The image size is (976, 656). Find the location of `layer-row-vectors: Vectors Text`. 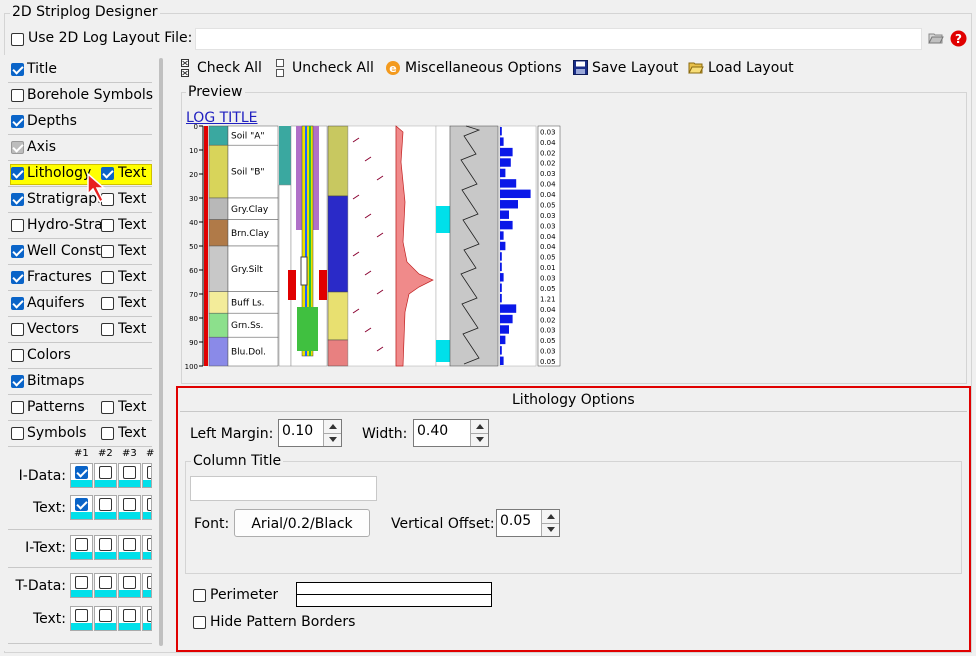

layer-row-vectors: Vectors Text is located at coordinates (80, 330).